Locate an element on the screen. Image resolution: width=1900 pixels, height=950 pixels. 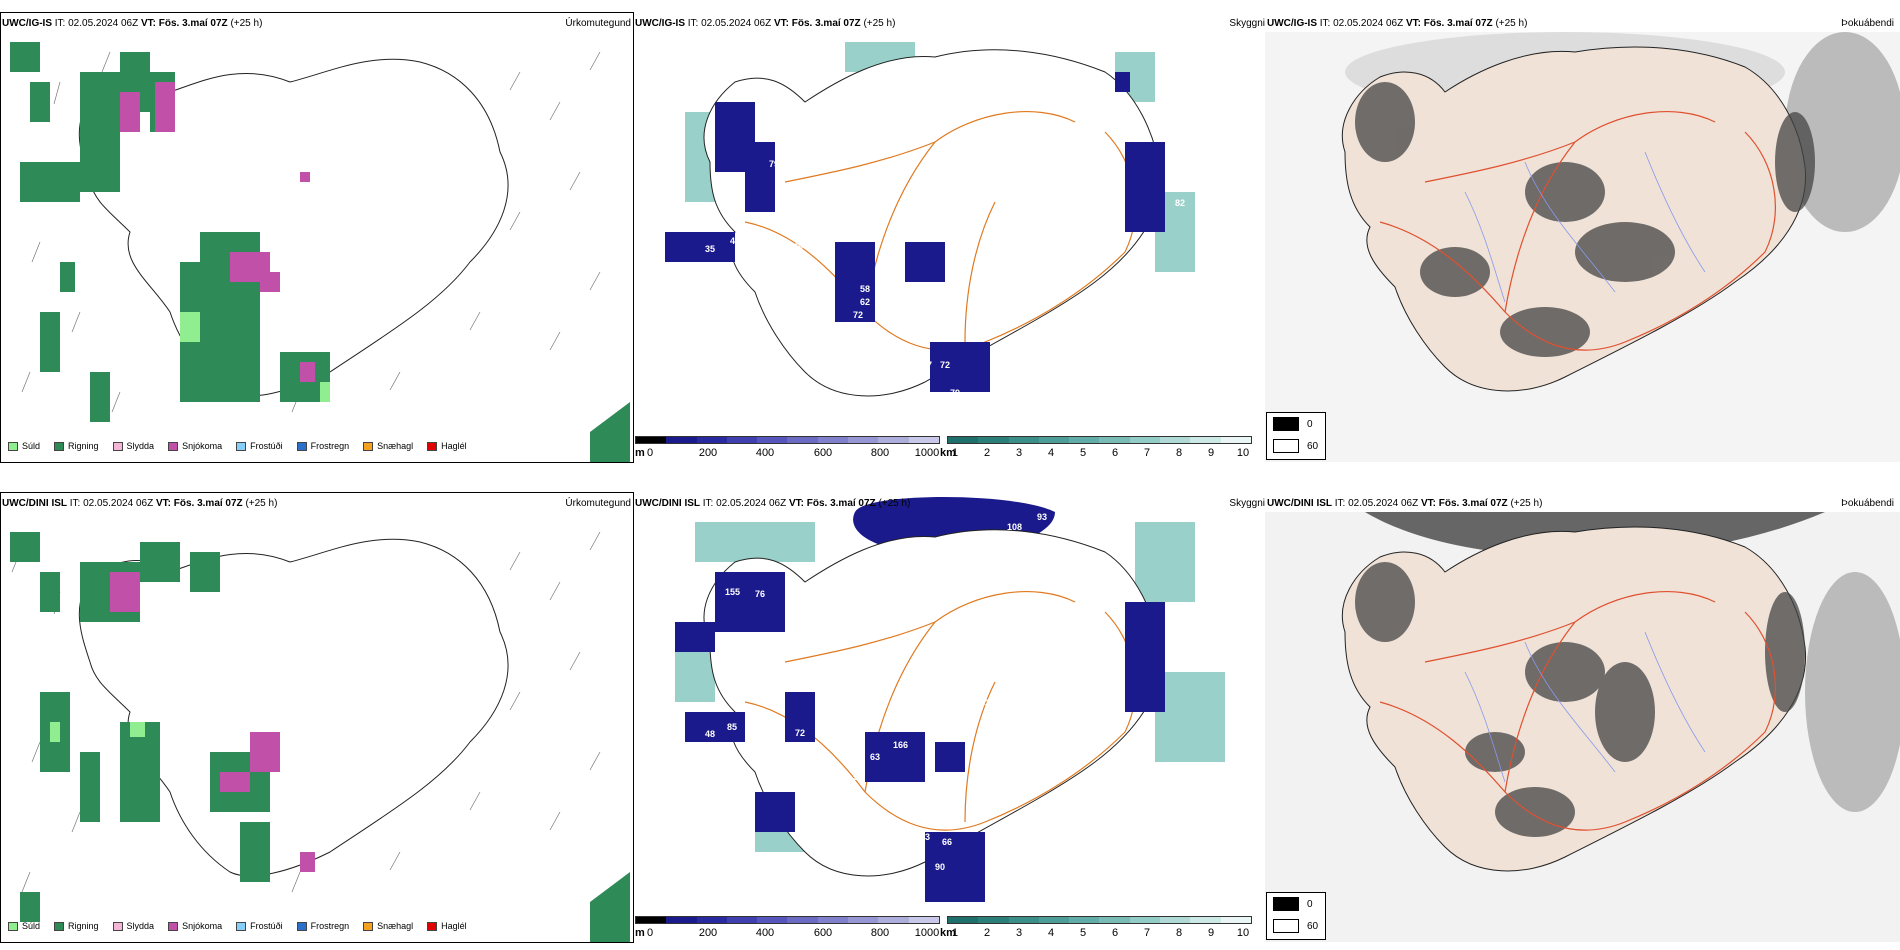
precip-map-row2 is located at coordinates (320, 736).